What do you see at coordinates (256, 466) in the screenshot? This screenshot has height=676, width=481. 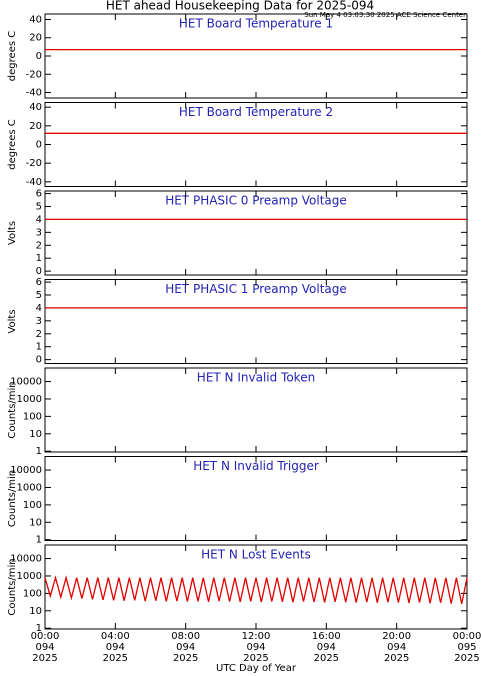 I see `panel-title: HET N Invalid Trigger` at bounding box center [256, 466].